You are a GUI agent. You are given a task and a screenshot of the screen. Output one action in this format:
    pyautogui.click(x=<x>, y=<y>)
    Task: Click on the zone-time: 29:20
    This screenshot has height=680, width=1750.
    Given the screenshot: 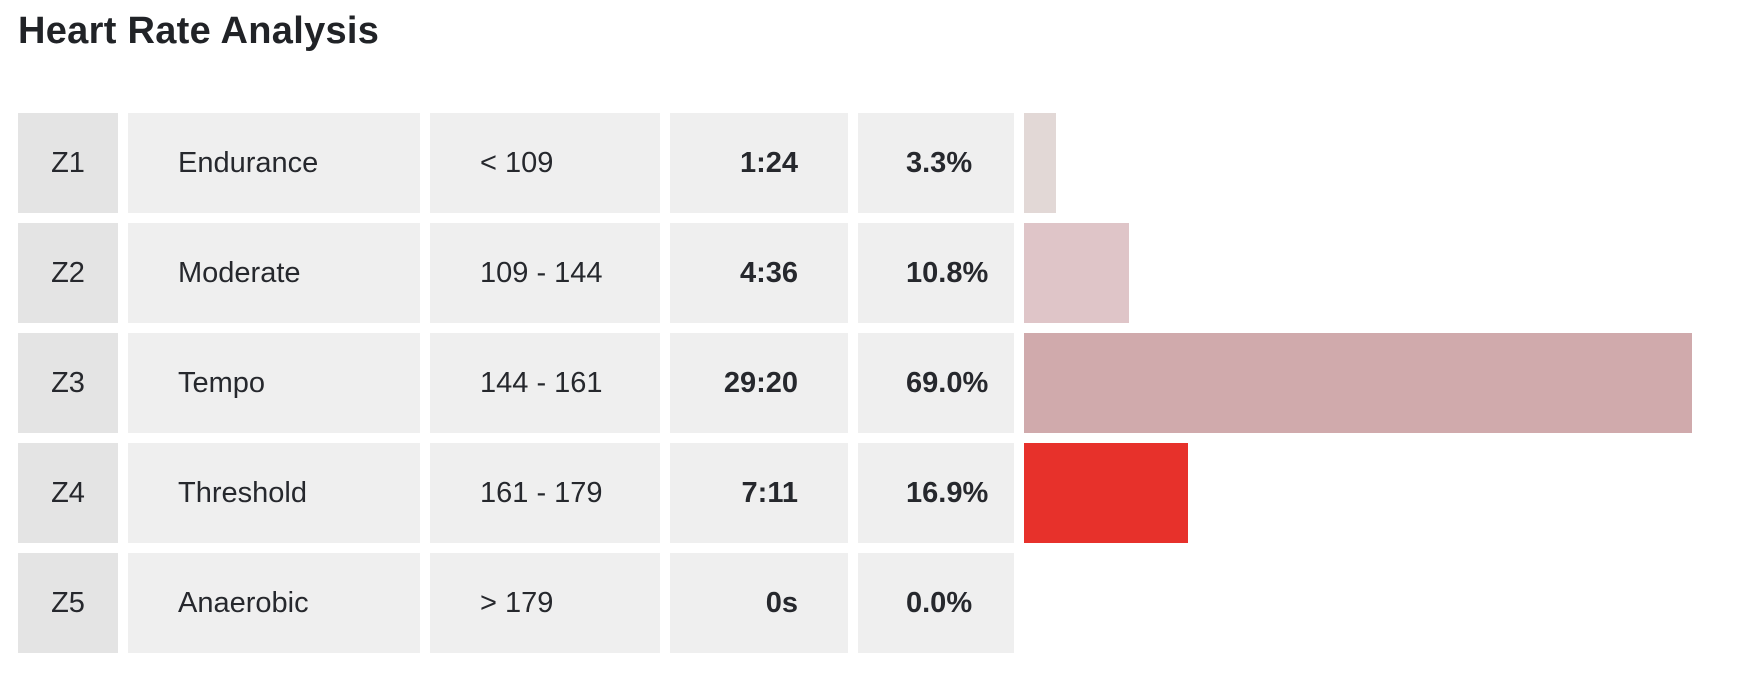 What is the action you would take?
    pyautogui.click(x=760, y=382)
    